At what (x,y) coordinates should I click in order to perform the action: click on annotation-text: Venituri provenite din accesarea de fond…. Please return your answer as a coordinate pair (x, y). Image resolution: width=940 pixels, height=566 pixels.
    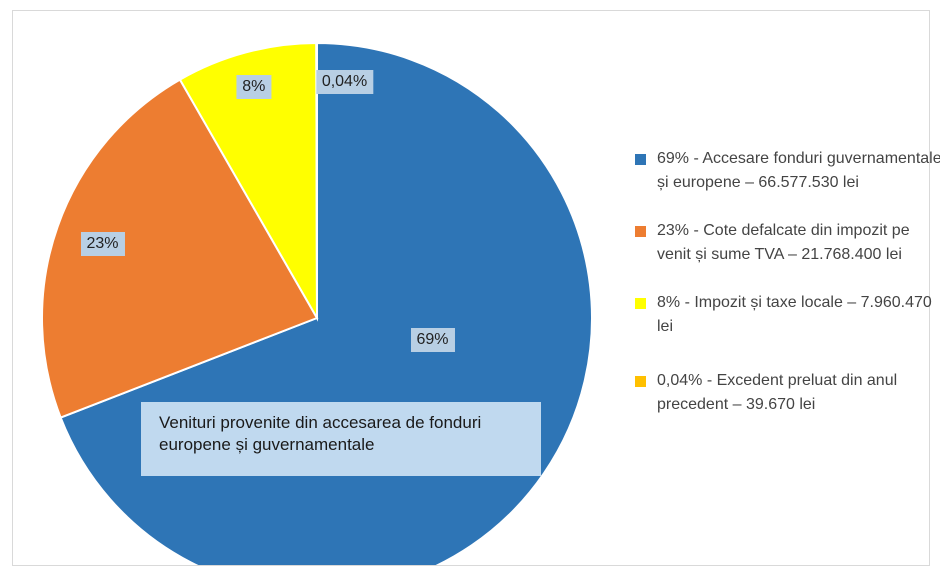
    Looking at the image, I should click on (320, 433).